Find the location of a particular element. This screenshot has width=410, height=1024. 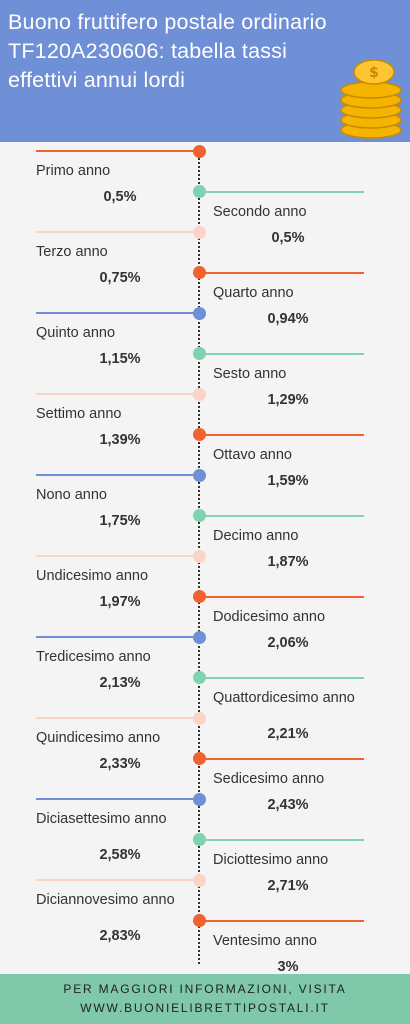

year-label: Ottavo anno is located at coordinates (252, 454).